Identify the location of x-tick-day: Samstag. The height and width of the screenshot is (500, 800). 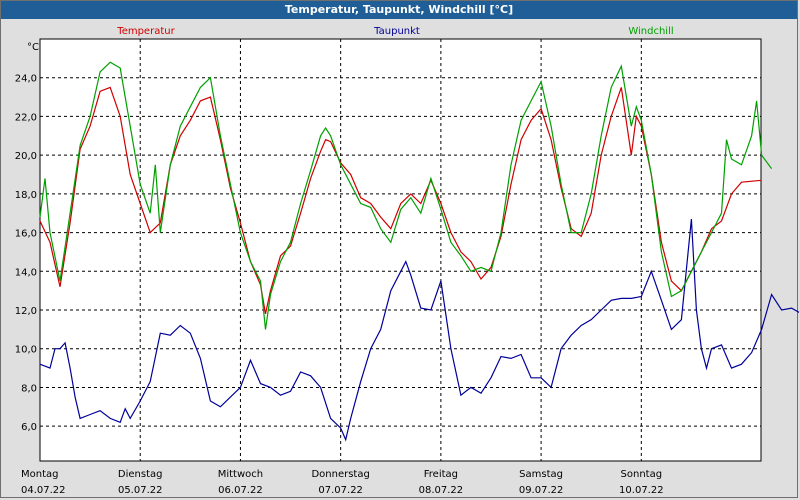
(541, 474).